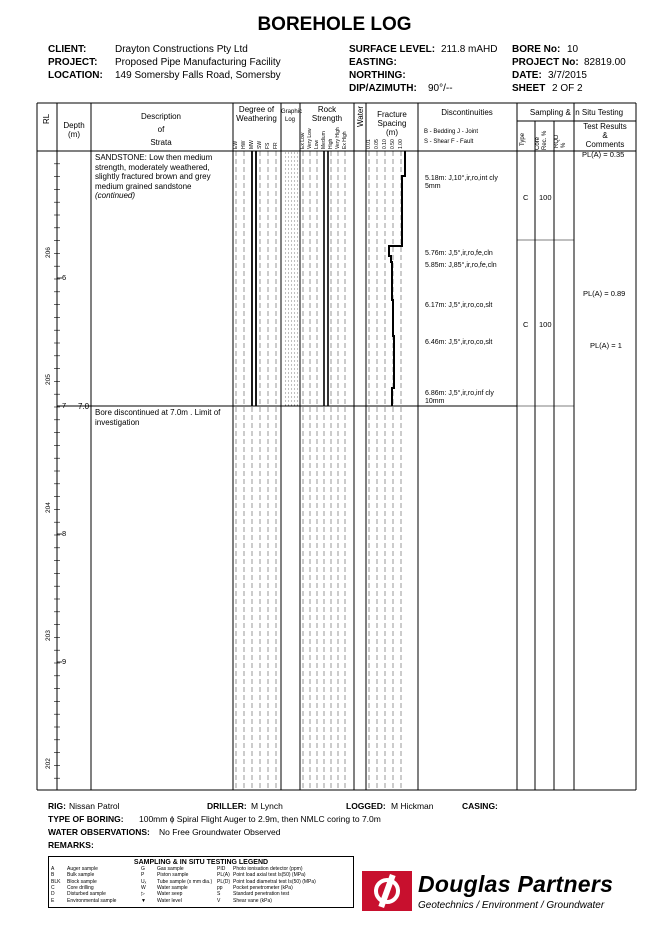 This screenshot has width=669, height=946. What do you see at coordinates (53, 894) in the screenshot?
I see `legend-code: D` at bounding box center [53, 894].